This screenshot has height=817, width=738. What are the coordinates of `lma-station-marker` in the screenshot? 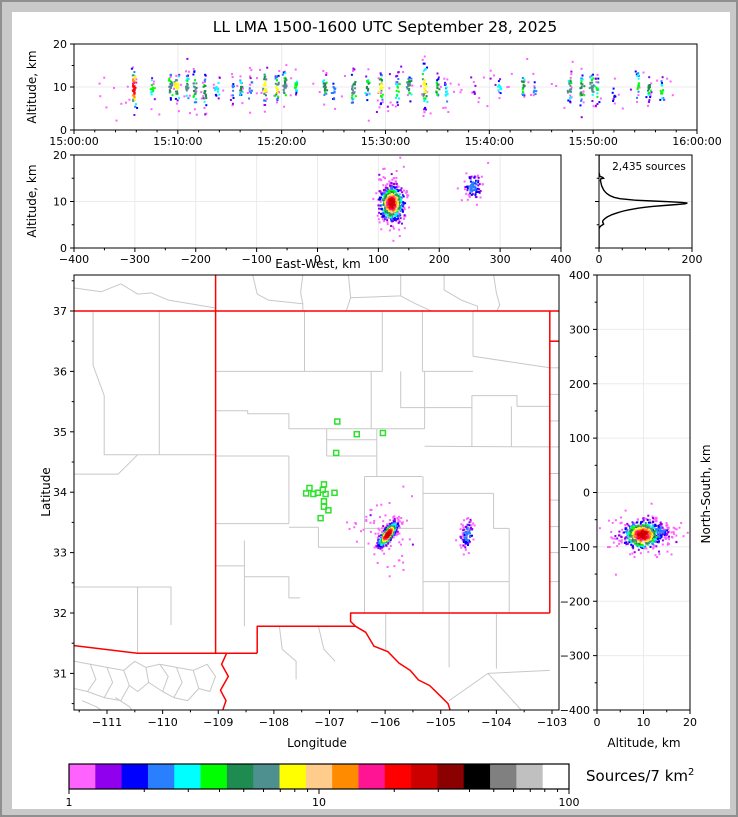 It's located at (357, 434).